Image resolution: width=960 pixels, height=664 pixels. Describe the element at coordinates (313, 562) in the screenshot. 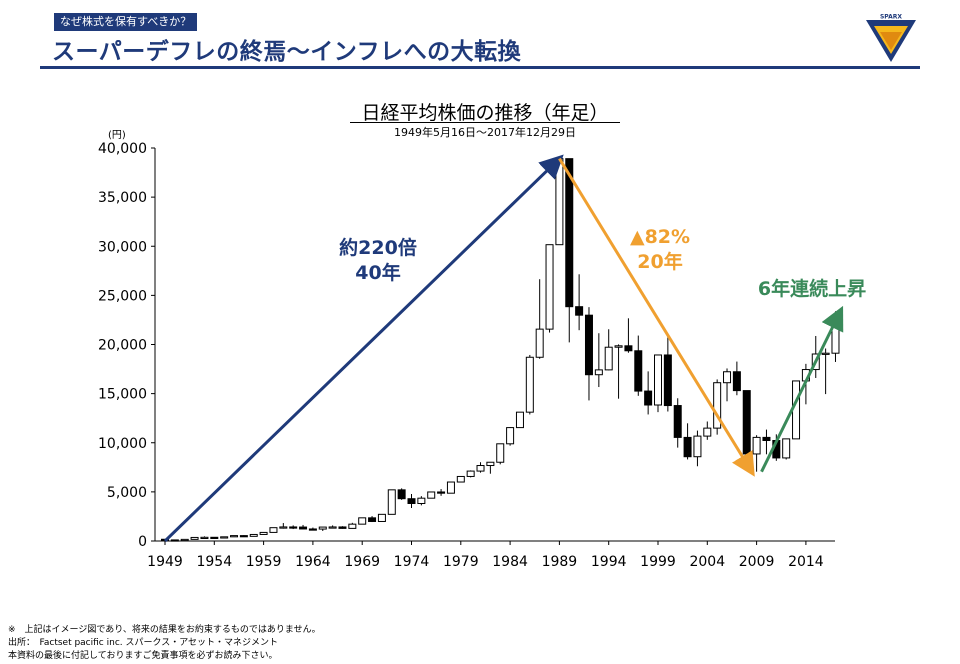

I see `x-tick-label: 1964` at that location.